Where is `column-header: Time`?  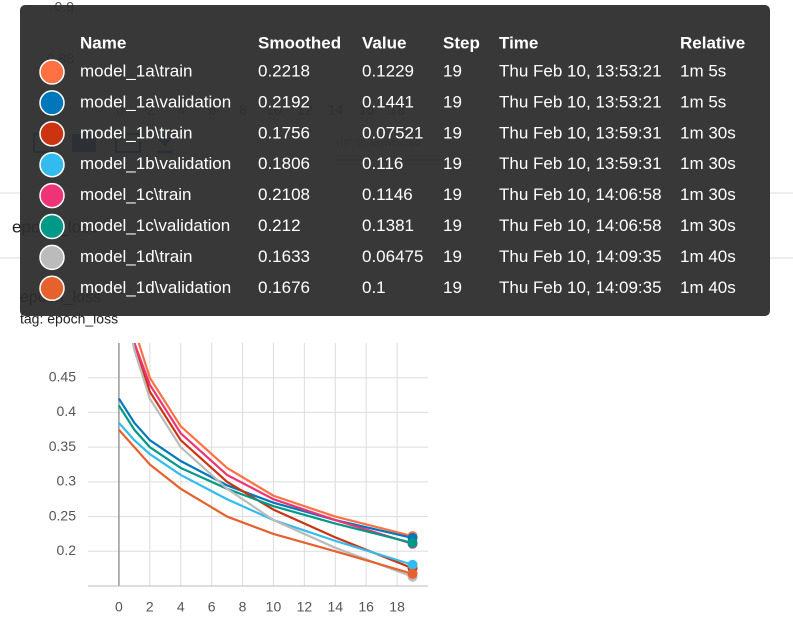 column-header: Time is located at coordinates (518, 42).